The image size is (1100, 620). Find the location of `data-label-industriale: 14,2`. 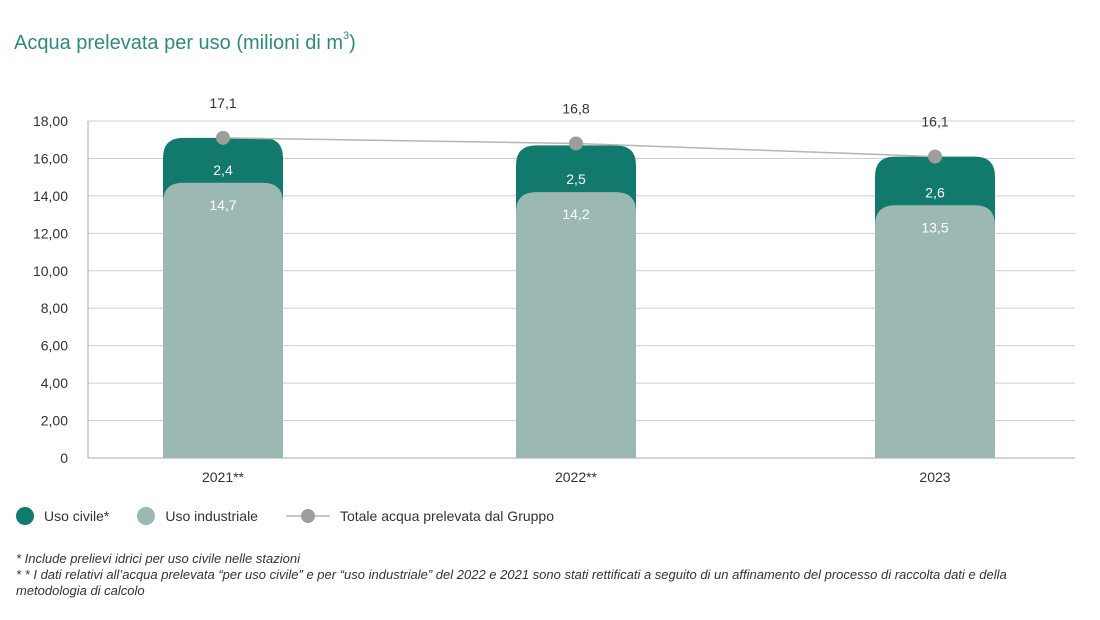

data-label-industriale: 14,2 is located at coordinates (575, 214).